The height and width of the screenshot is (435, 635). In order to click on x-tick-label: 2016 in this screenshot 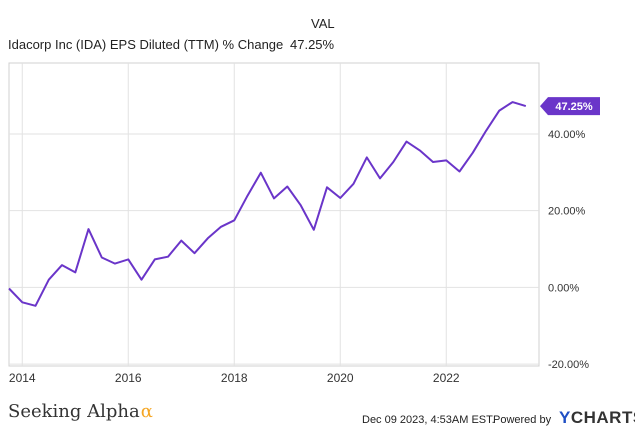, I will do `click(128, 378)`.